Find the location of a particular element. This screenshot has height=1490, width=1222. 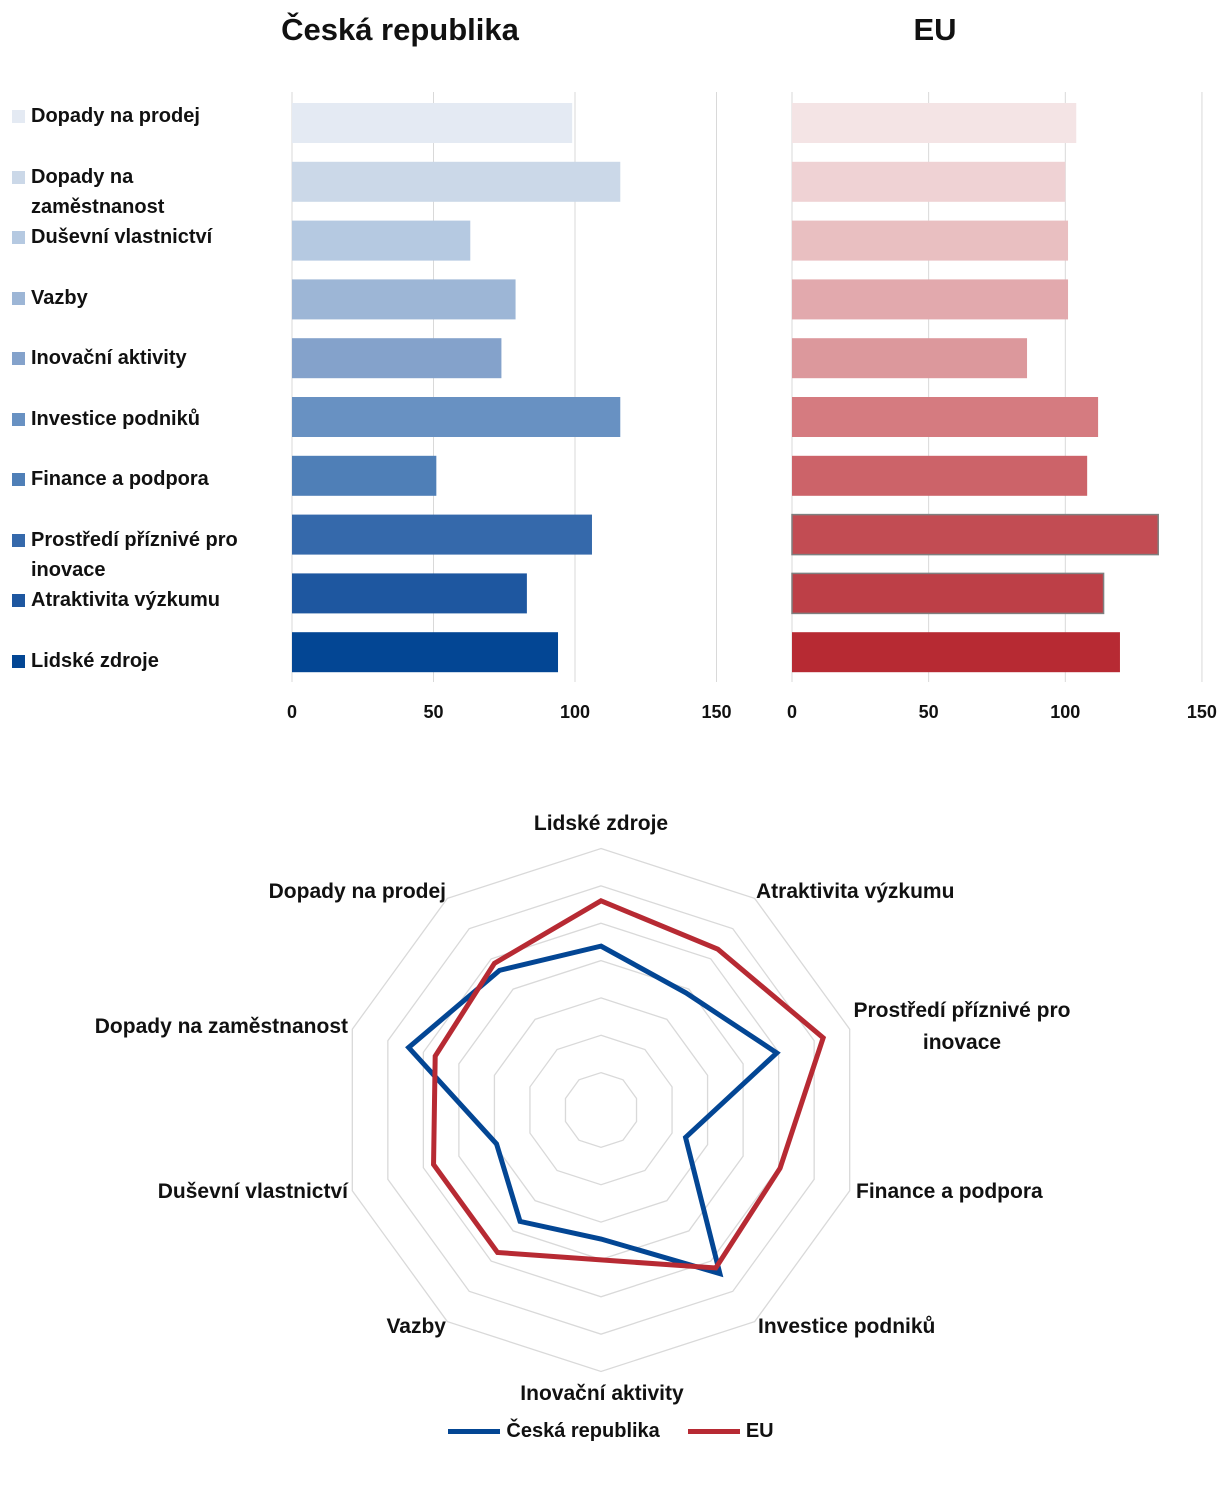

legend-item: Dopady na prodej is located at coordinates (137, 116).